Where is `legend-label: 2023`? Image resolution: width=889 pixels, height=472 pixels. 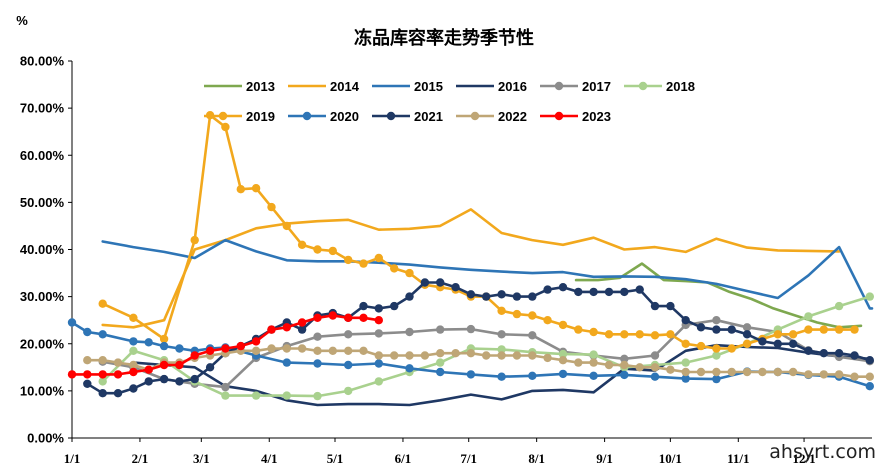
legend-label: 2023 is located at coordinates (596, 116).